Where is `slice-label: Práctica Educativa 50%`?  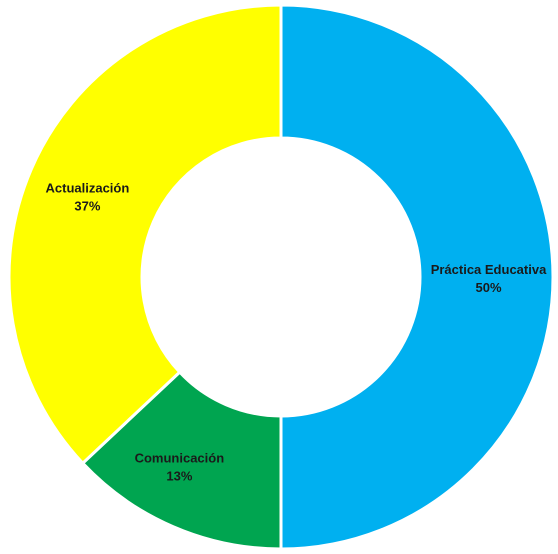
slice-label: Práctica Educativa 50% is located at coordinates (489, 278).